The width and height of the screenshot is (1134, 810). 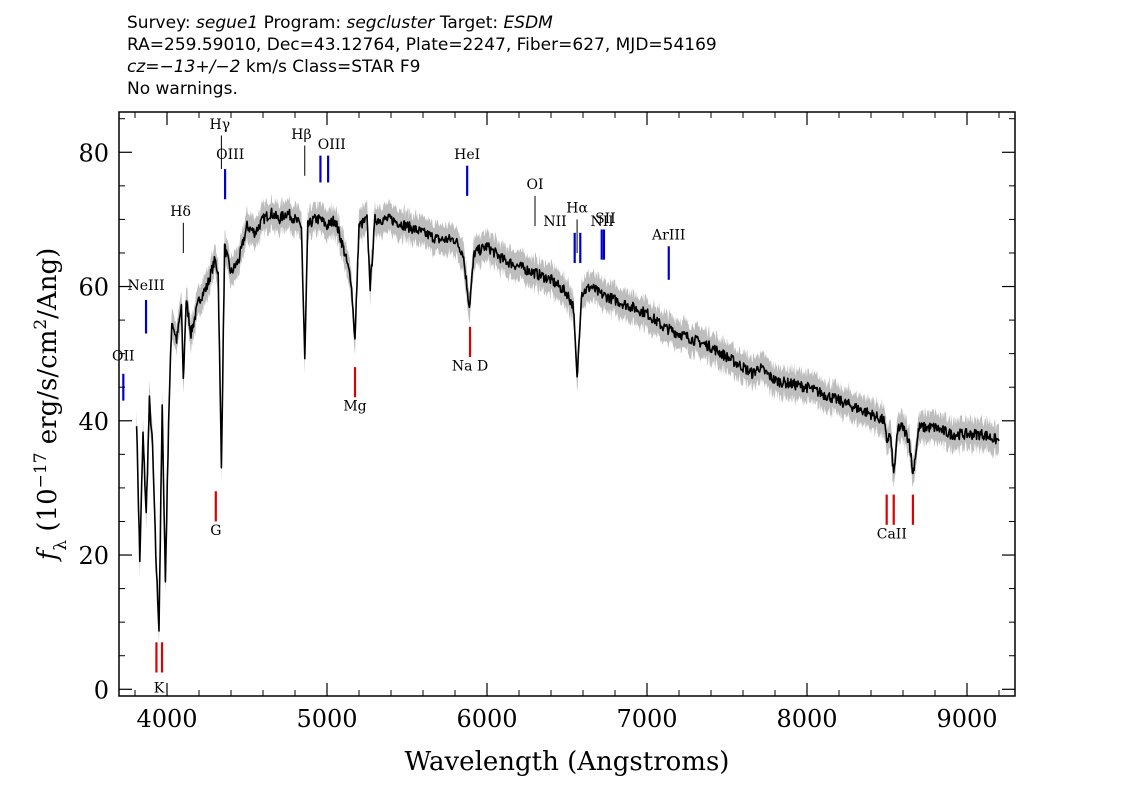 I want to click on x-tick-label: 4000, so click(x=166, y=719).